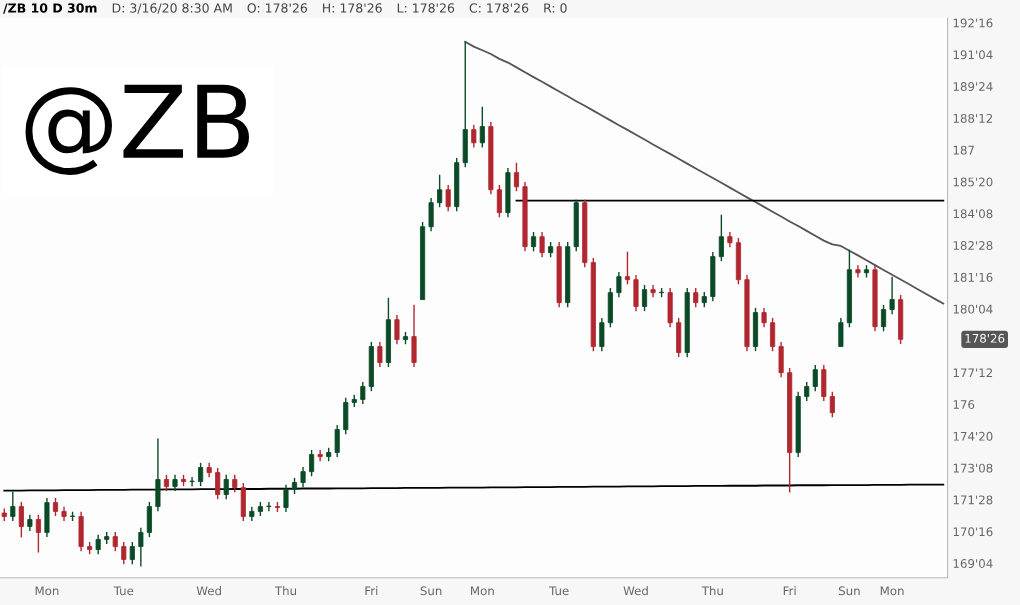 The height and width of the screenshot is (605, 1020). I want to click on y-tick-label: 177'12, so click(973, 373).